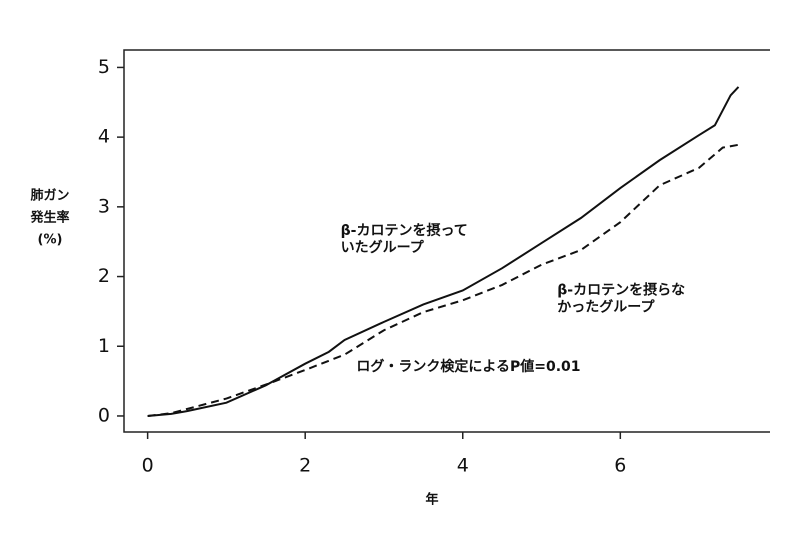 Image resolution: width=808 pixels, height=547 pixels. I want to click on y-axis-label: 肺ガン, so click(49, 196).